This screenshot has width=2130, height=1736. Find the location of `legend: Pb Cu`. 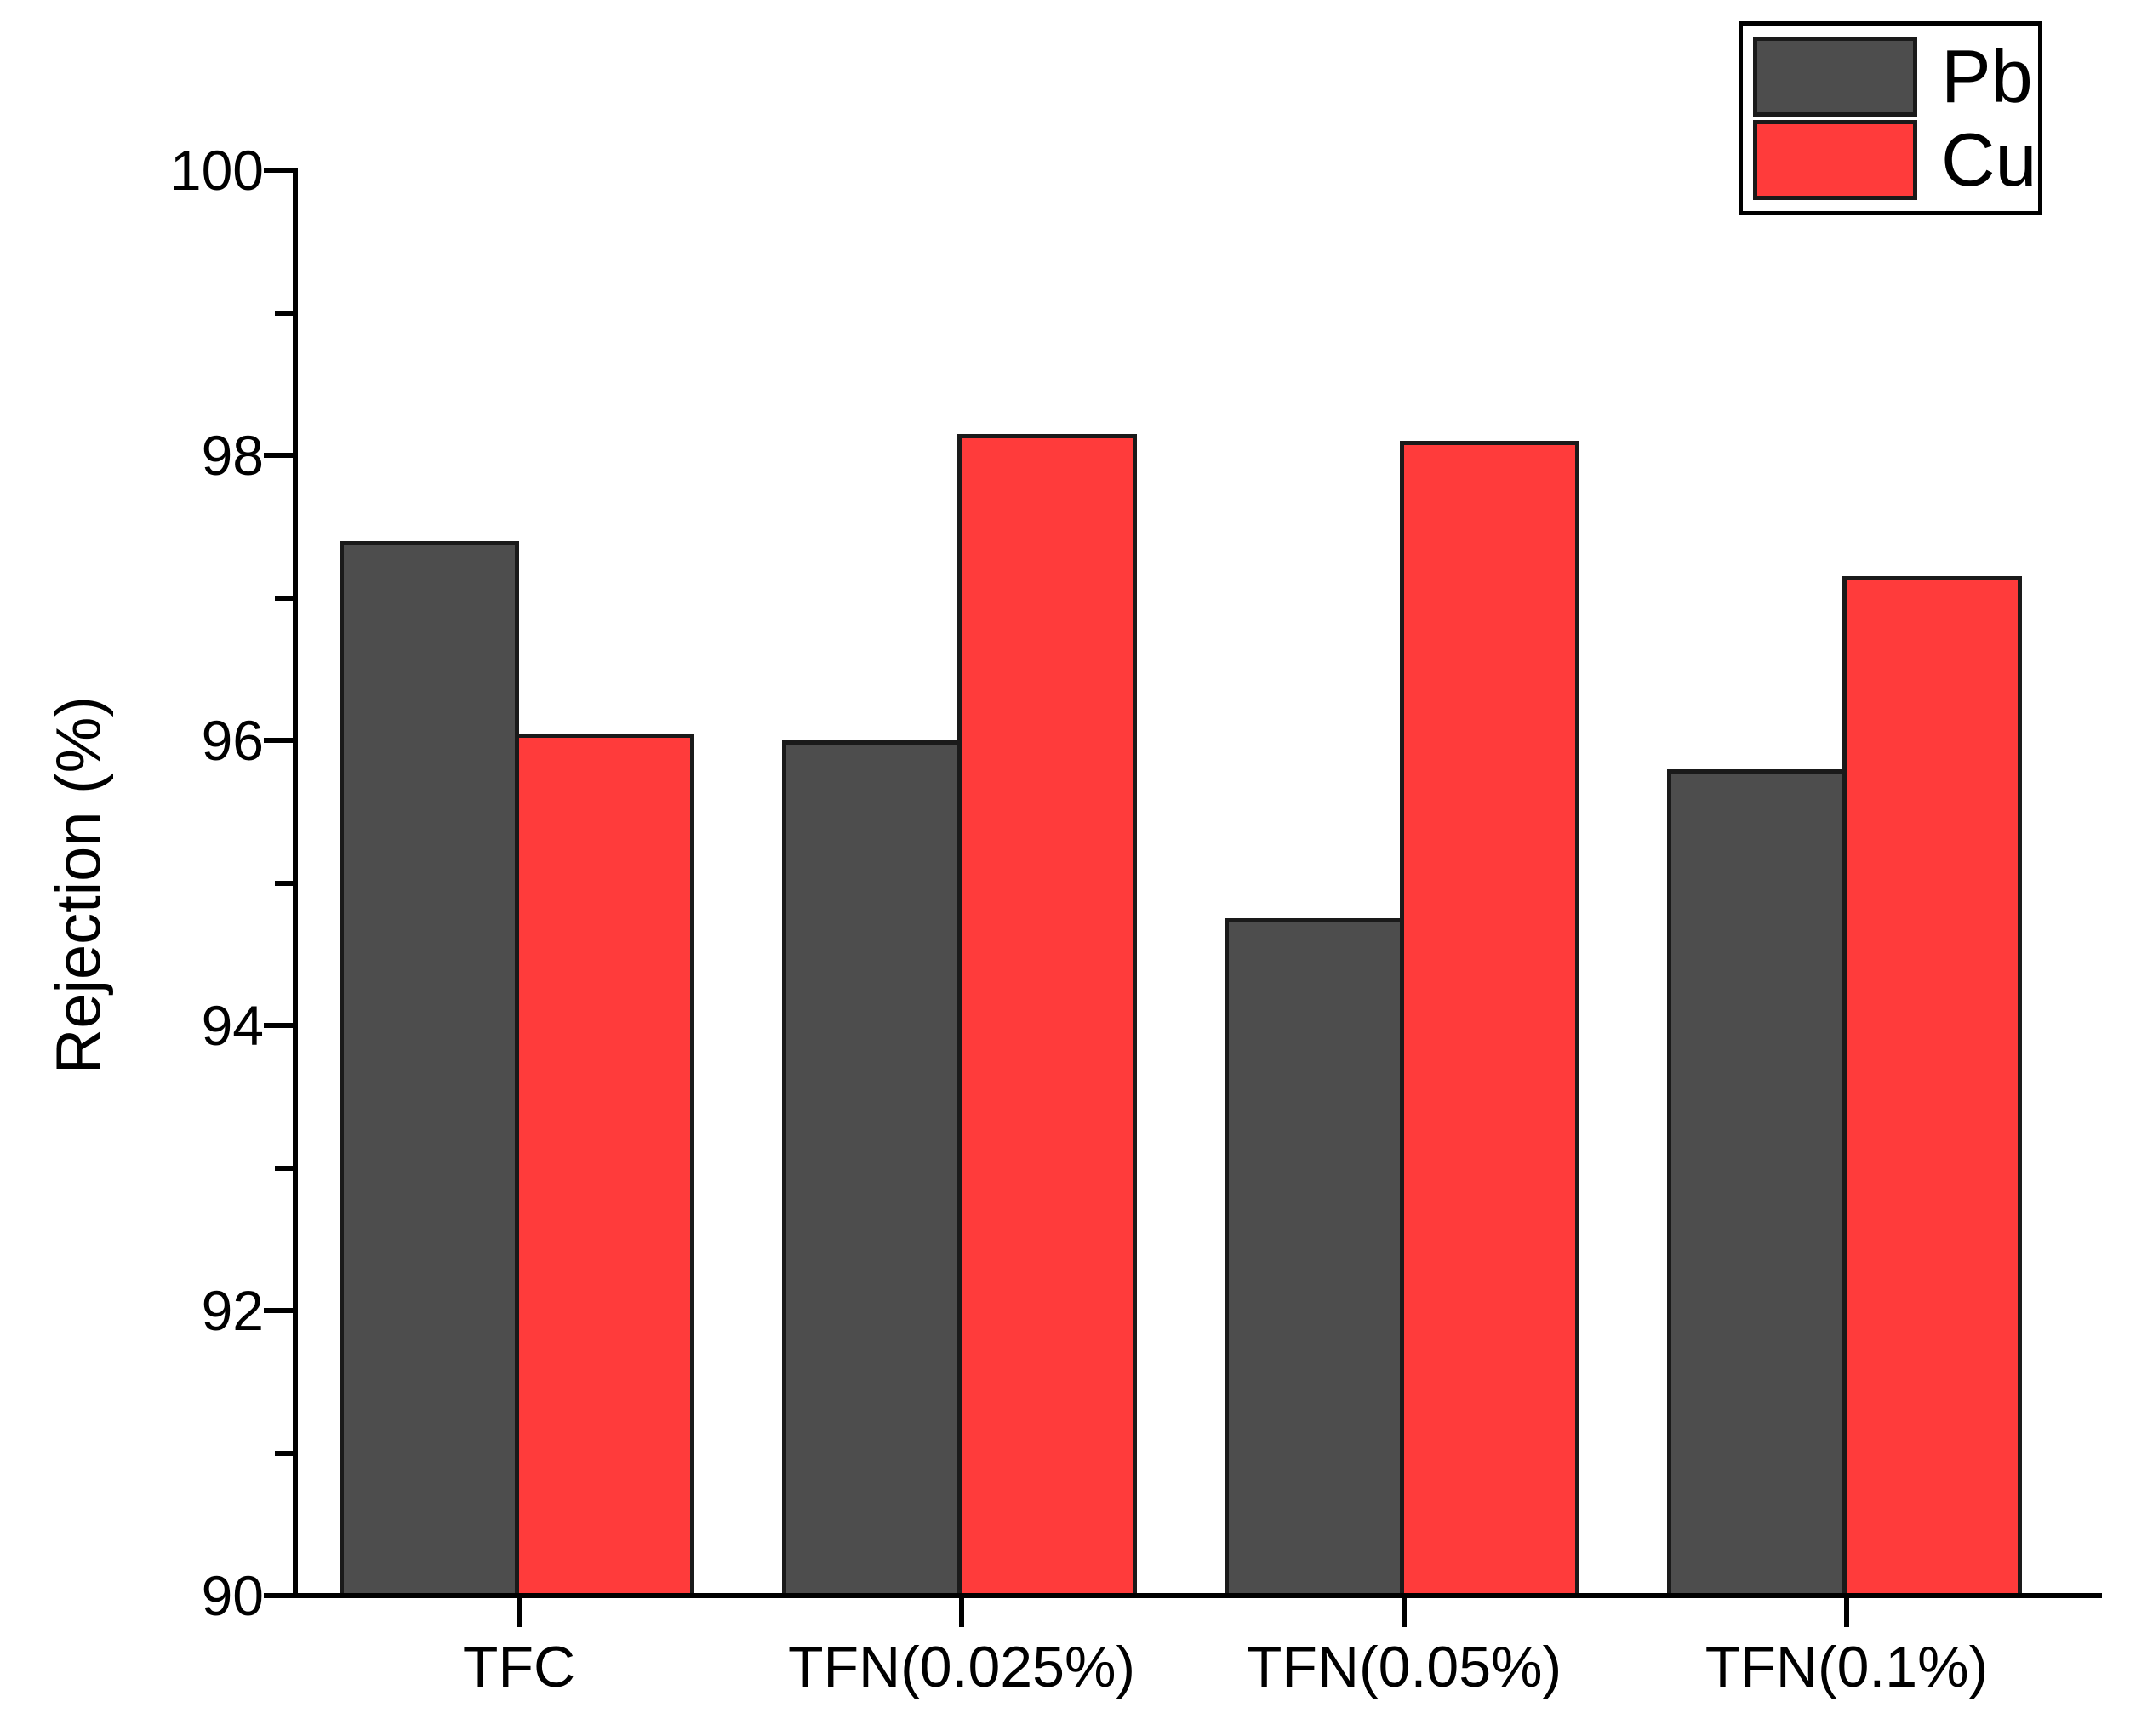

legend: Pb Cu is located at coordinates (1891, 118).